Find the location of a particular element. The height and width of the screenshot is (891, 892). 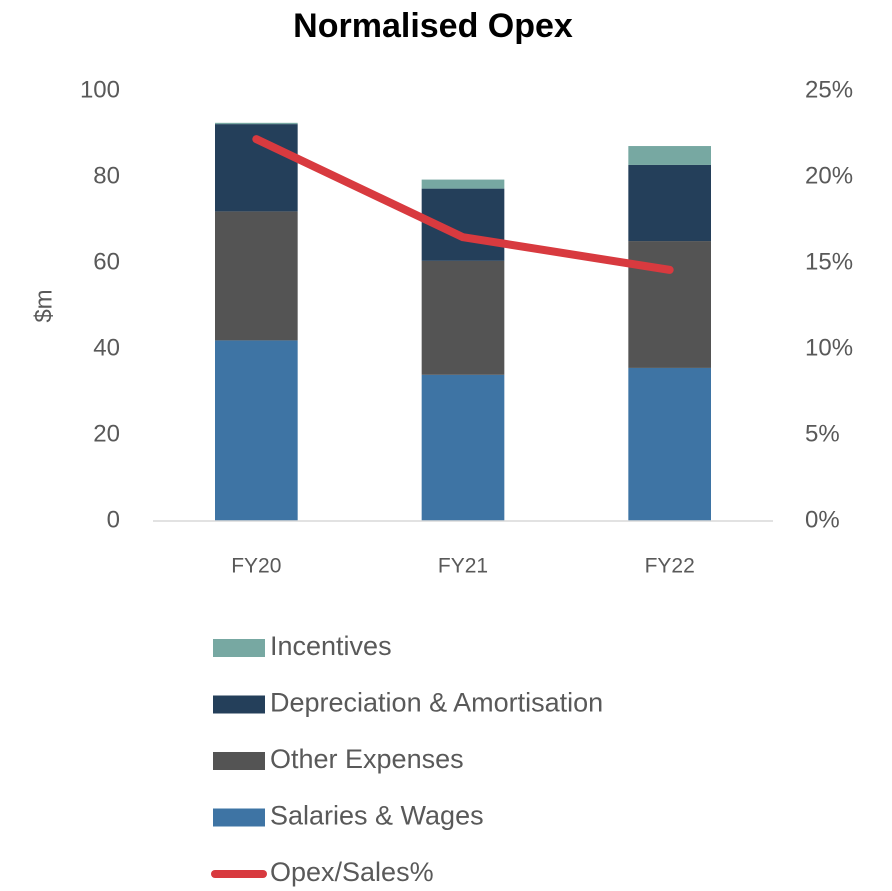

legend-label: Opex/Sales% is located at coordinates (352, 872).